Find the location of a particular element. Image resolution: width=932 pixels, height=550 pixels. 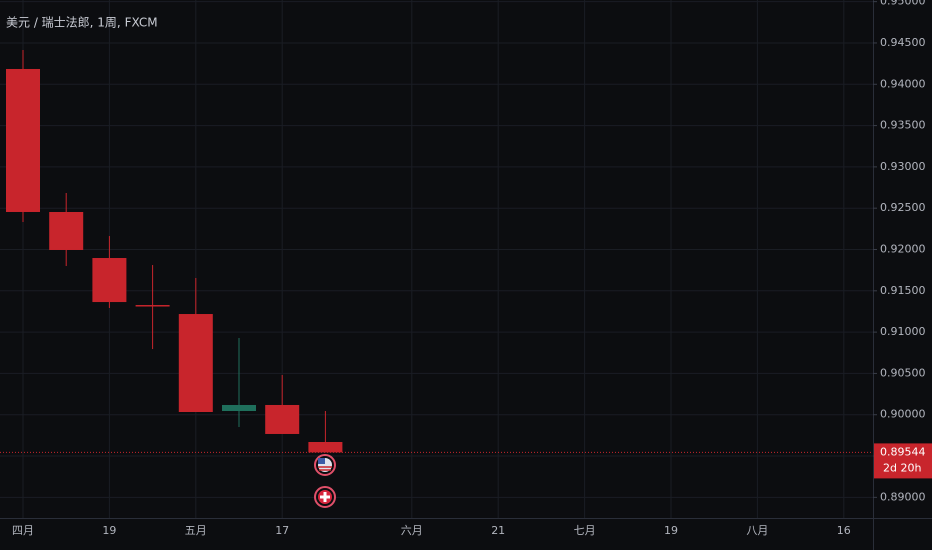

y-tick-label: 0.95000 is located at coordinates (903, 4).